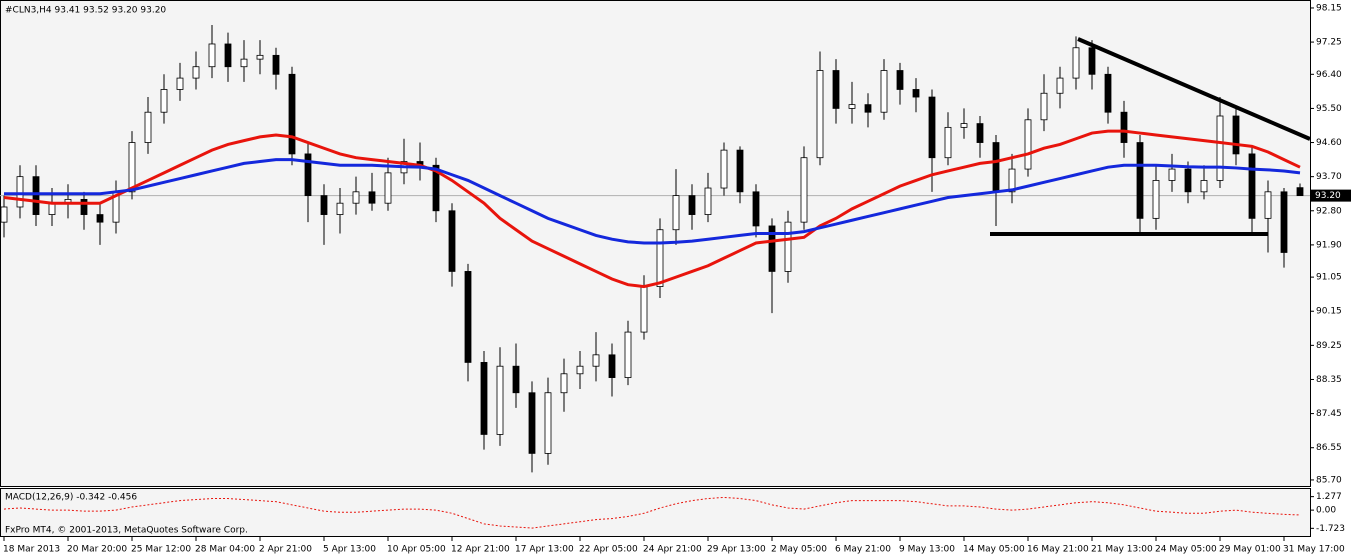  Describe the element at coordinates (97, 550) in the screenshot. I see `x-tick-label: 20 Mar 20:00` at that location.